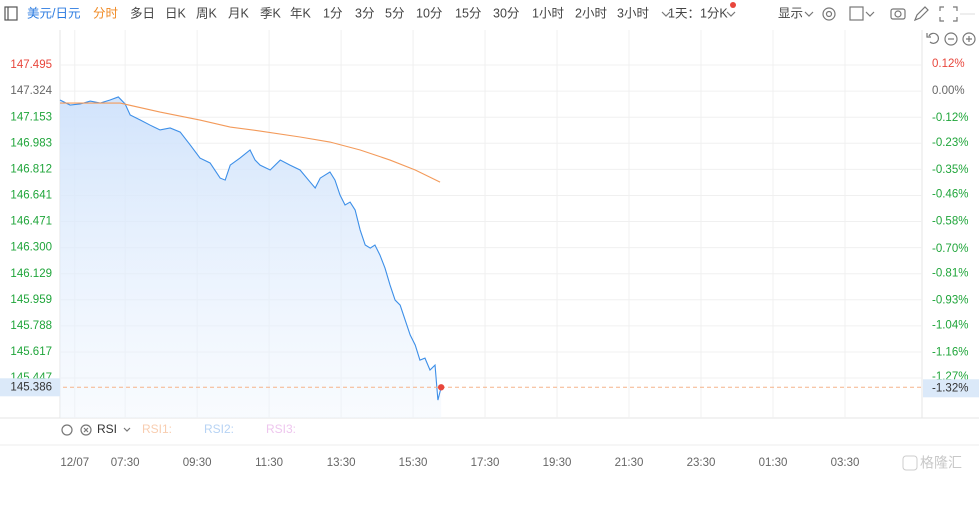 The height and width of the screenshot is (510, 979). Describe the element at coordinates (250, 142) in the screenshot. I see `average-line` at that location.